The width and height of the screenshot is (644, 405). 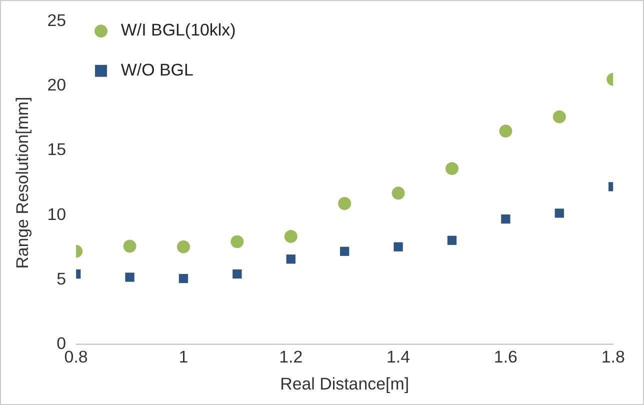 What do you see at coordinates (56, 84) in the screenshot?
I see `y-tick-label: 20` at bounding box center [56, 84].